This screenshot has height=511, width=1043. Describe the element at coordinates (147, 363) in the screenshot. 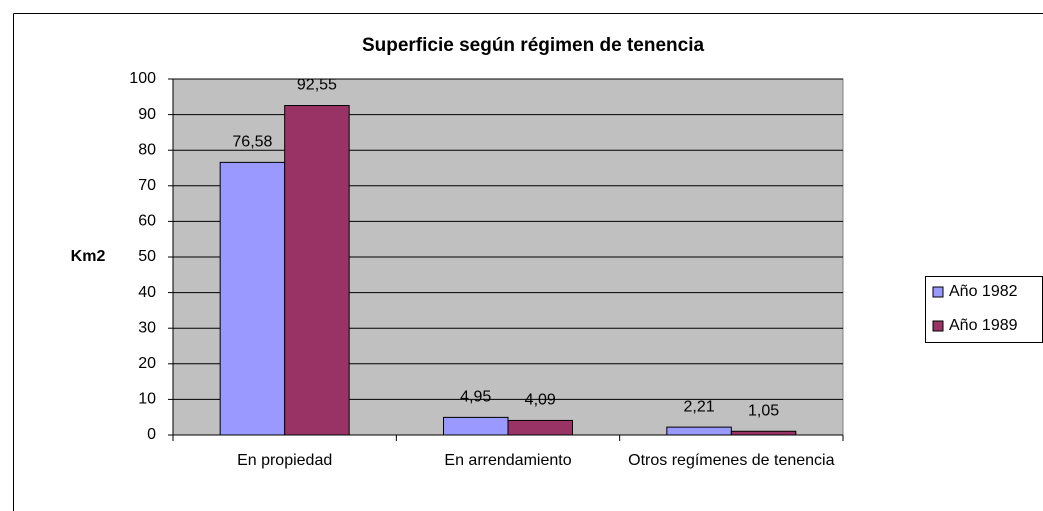

I see `y-tick-label: 20` at that location.